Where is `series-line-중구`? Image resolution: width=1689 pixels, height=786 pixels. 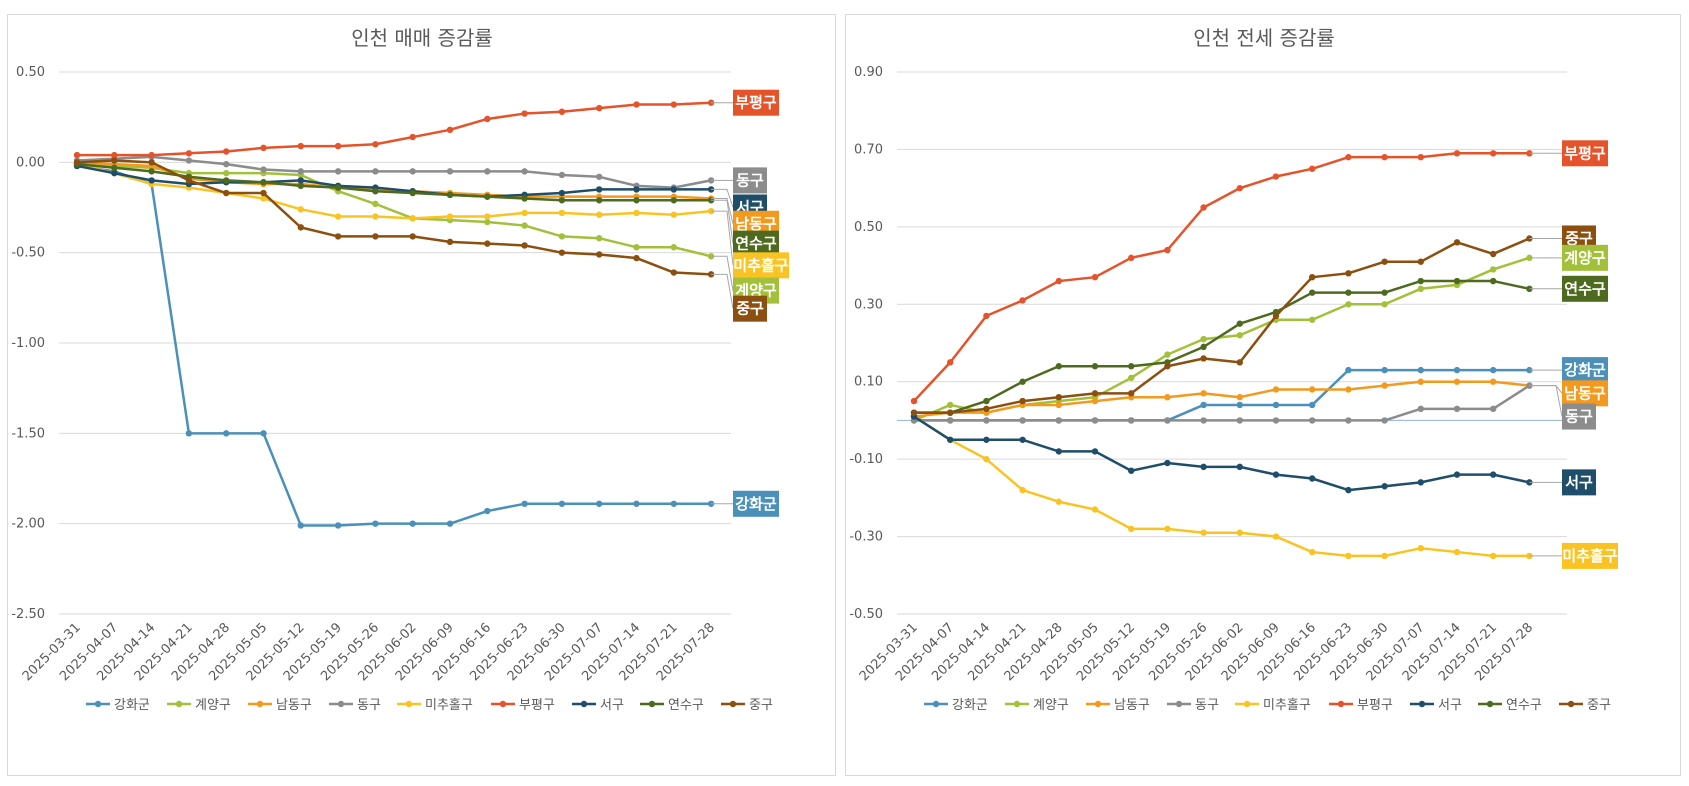 series-line-중구 is located at coordinates (394, 217).